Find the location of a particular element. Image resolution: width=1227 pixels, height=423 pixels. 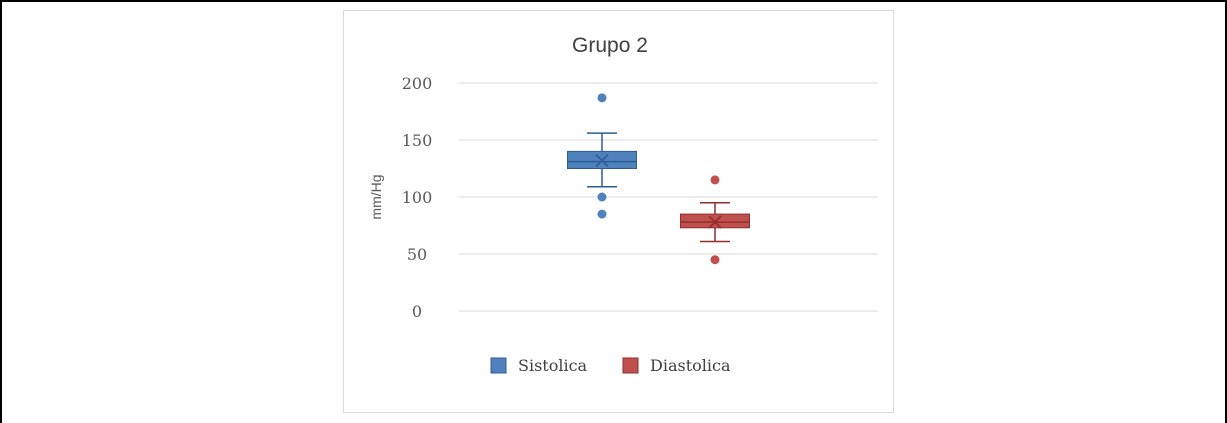

legend: Sistolica Diastolica is located at coordinates (610, 365).